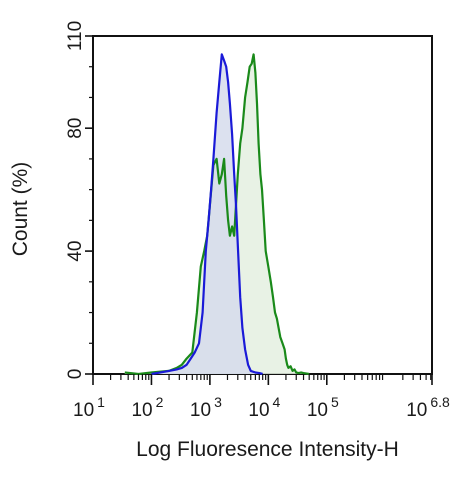 This screenshot has width=476, height=479. I want to click on y-tick-label: 110, so click(75, 36).